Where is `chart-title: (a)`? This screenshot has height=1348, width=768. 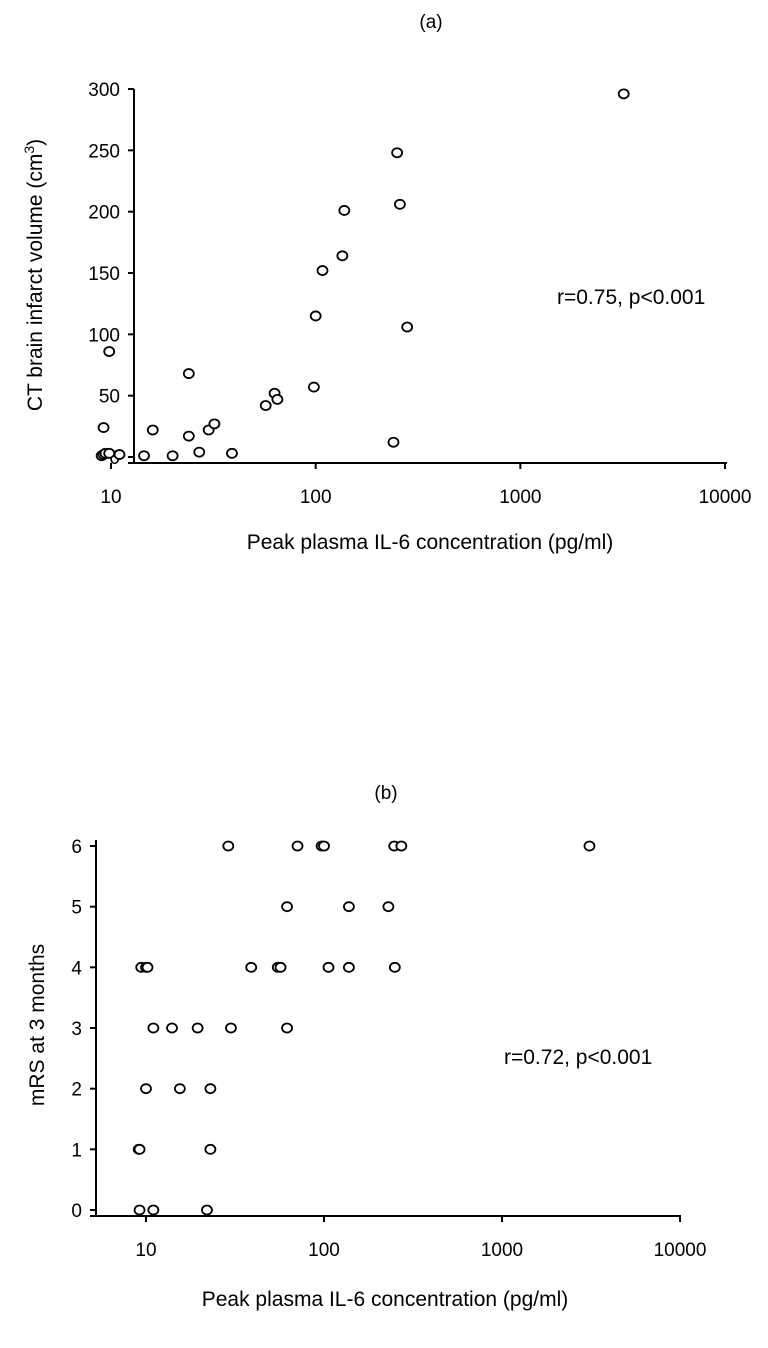
chart-title: (a) is located at coordinates (430, 22).